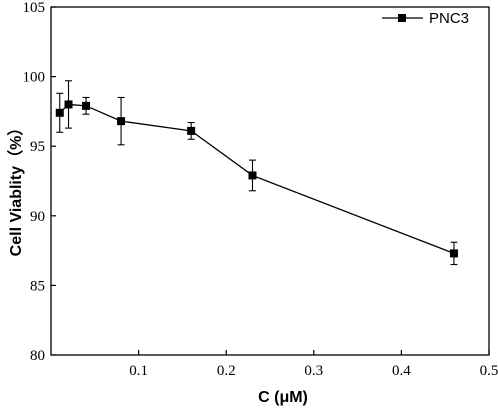  Describe the element at coordinates (37, 286) in the screenshot. I see `y-tick-label: 85` at that location.